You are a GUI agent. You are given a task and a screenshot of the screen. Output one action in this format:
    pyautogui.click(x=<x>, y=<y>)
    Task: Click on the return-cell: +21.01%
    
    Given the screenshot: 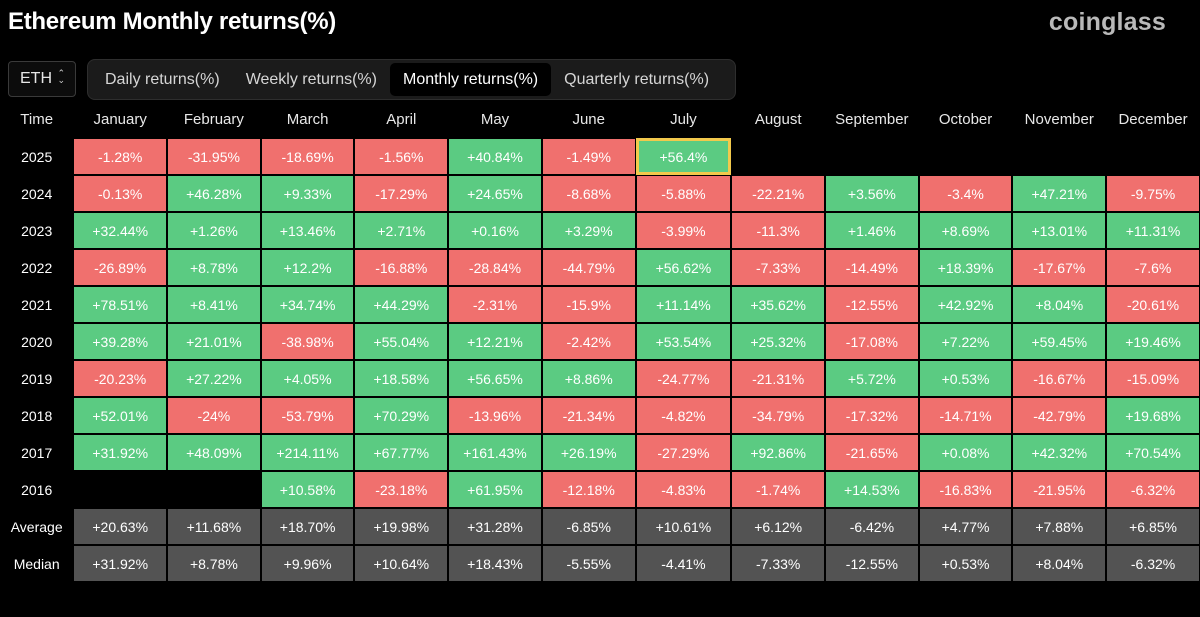 What is the action you would take?
    pyautogui.click(x=214, y=341)
    